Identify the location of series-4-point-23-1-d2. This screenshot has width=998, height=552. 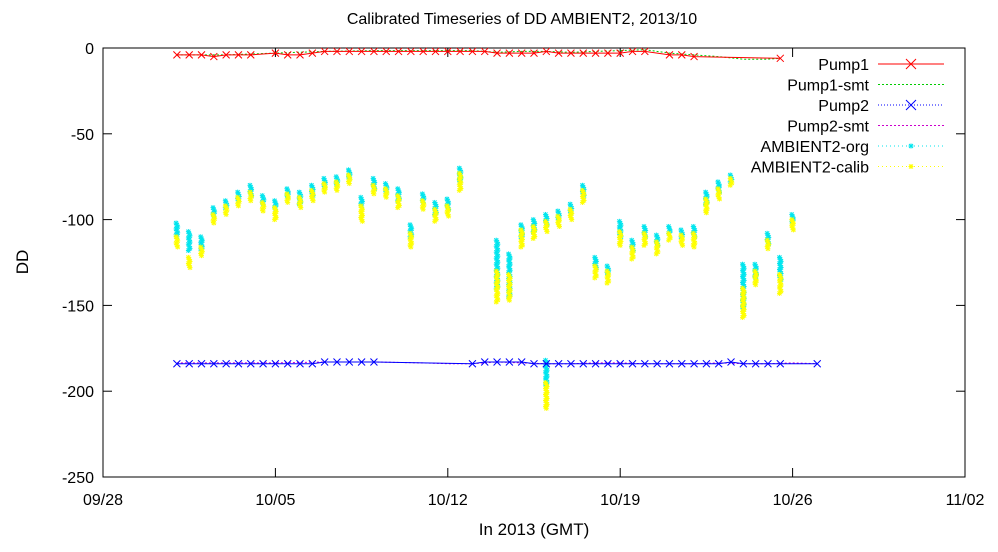
(460, 170).